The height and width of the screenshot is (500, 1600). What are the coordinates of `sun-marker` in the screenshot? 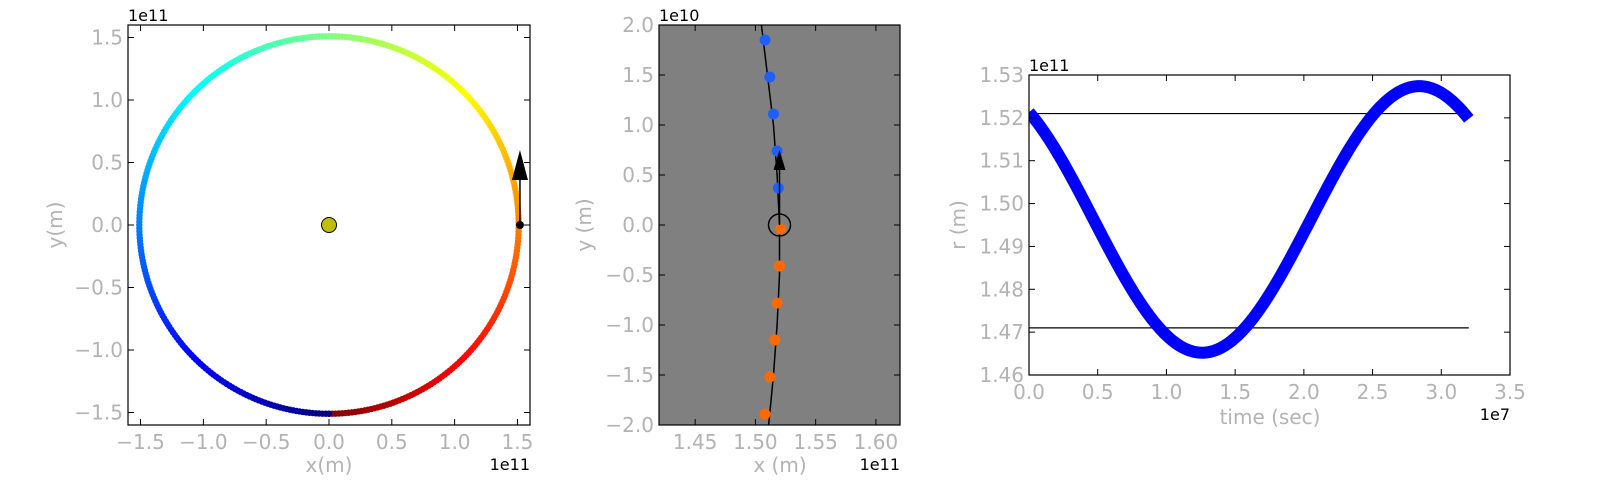 It's located at (329, 225).